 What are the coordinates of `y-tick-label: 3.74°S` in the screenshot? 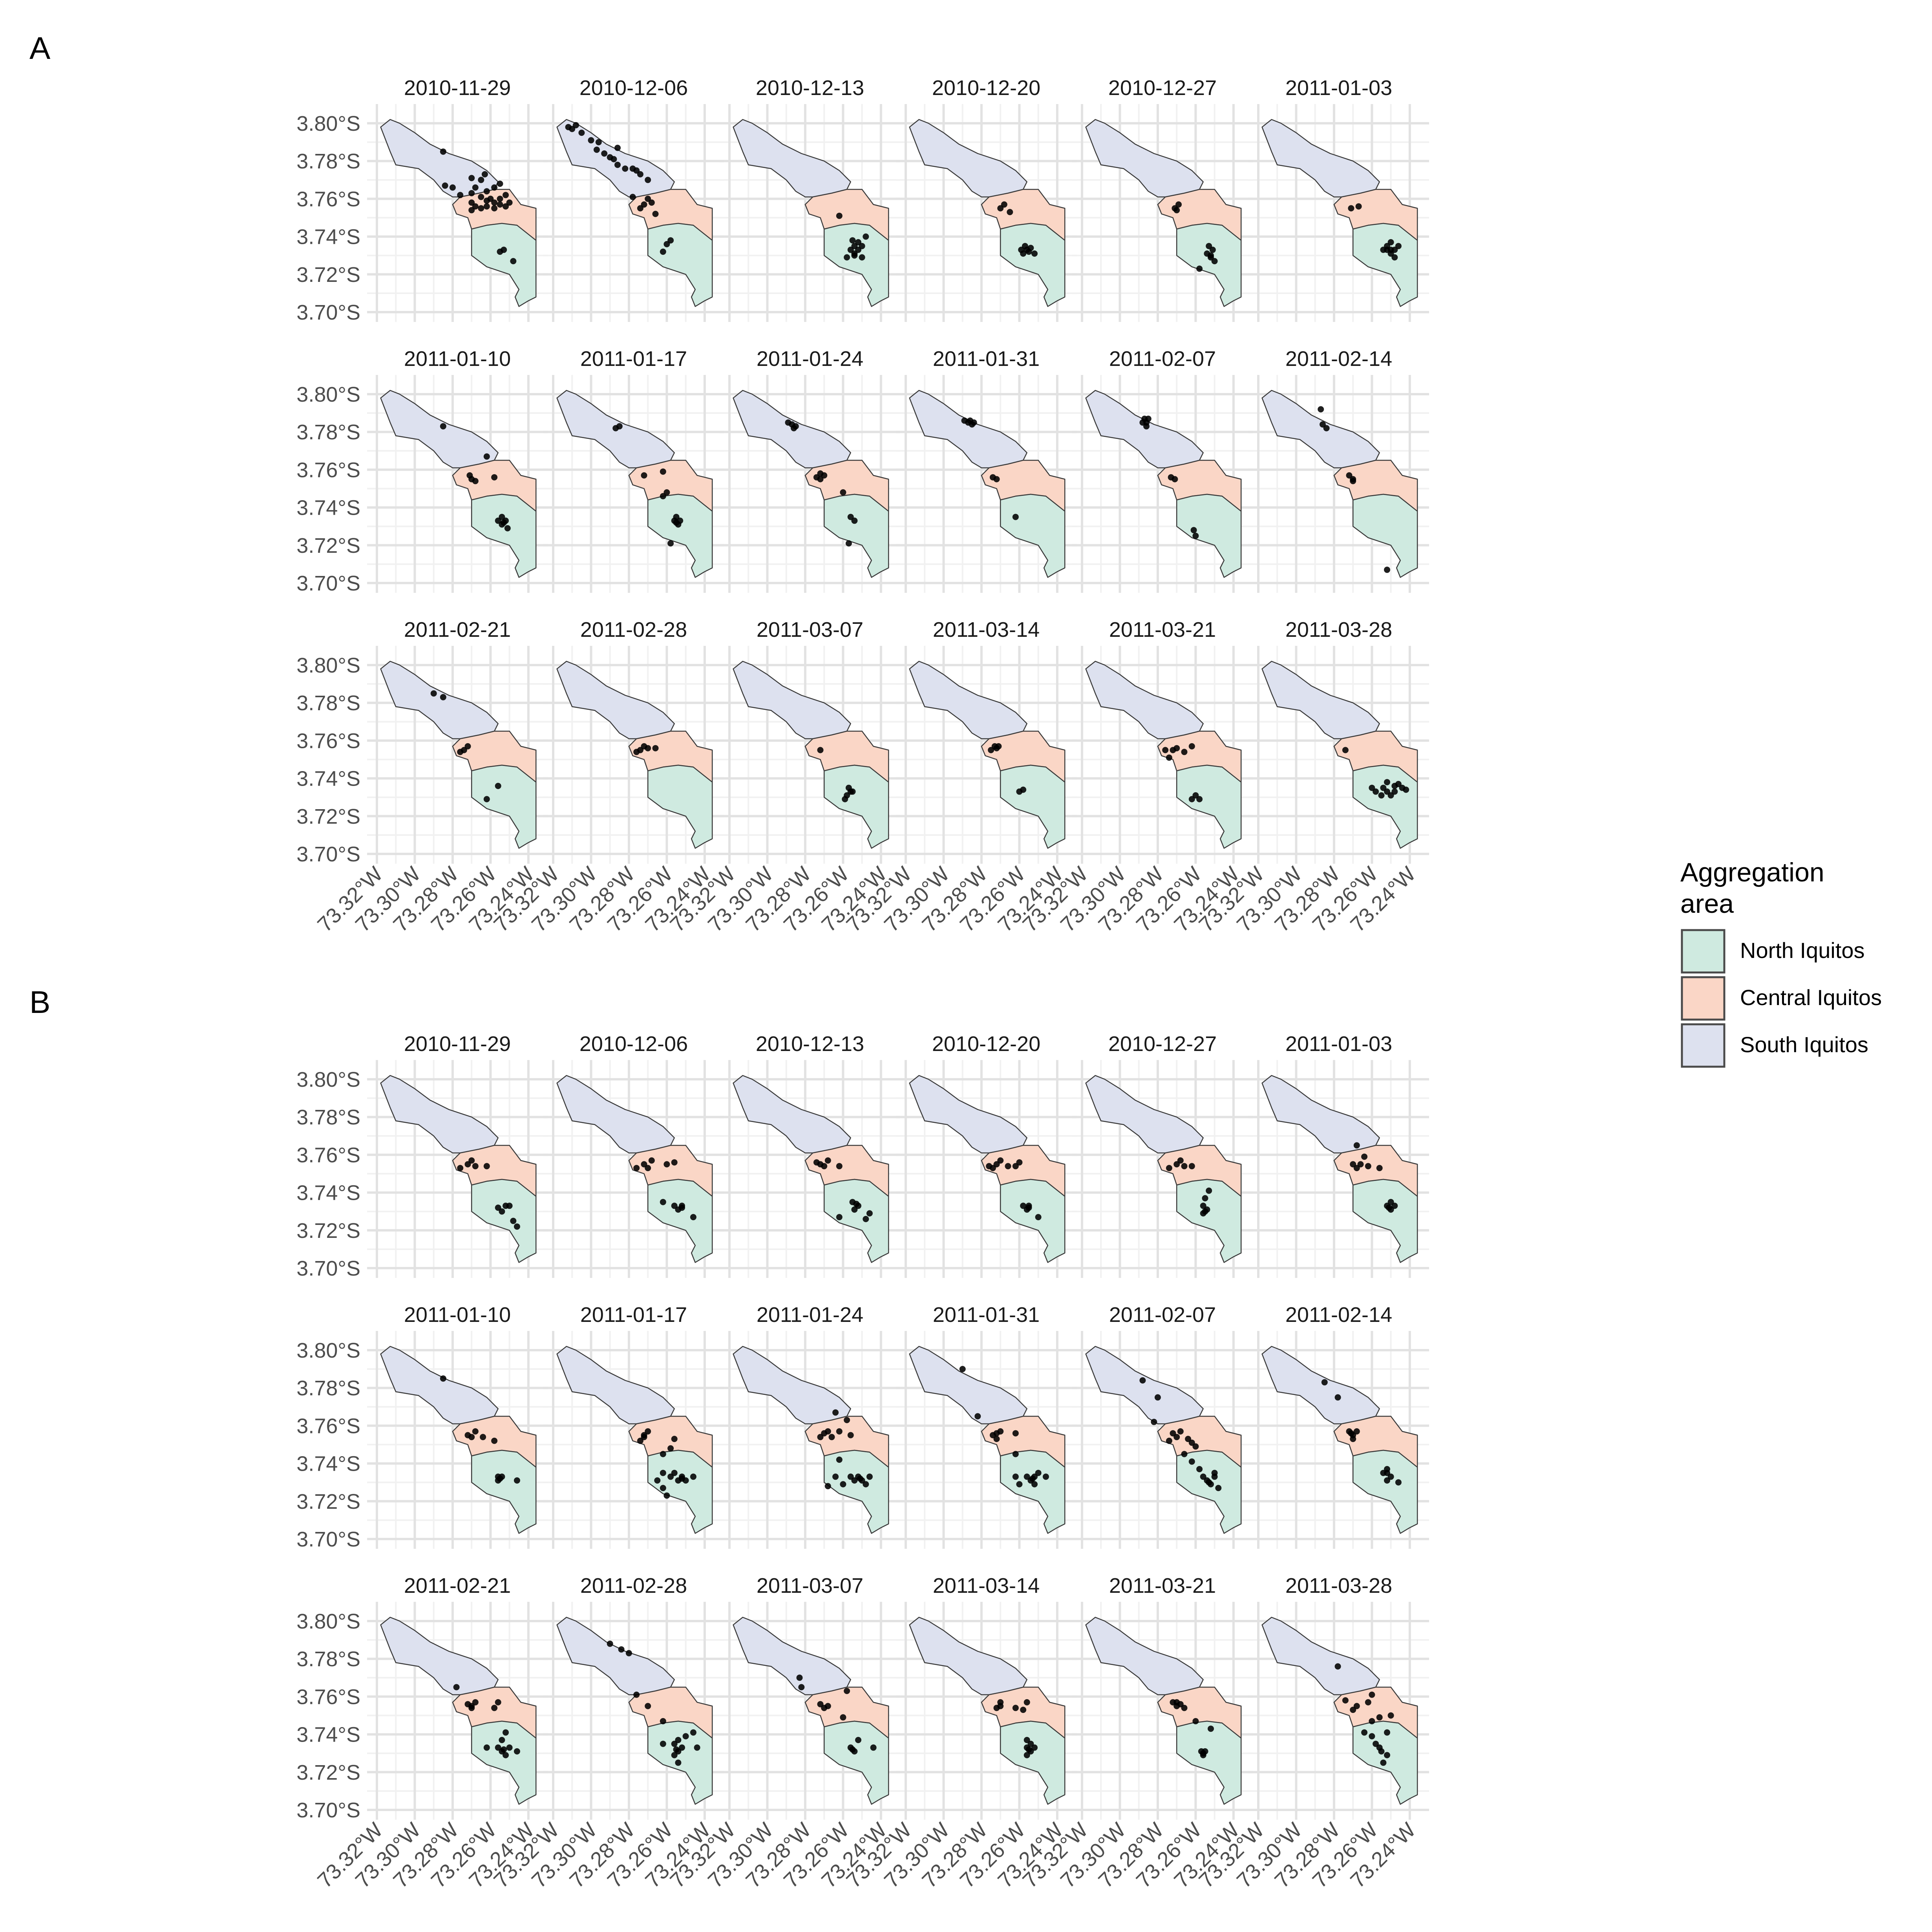 It's located at (328, 1735).